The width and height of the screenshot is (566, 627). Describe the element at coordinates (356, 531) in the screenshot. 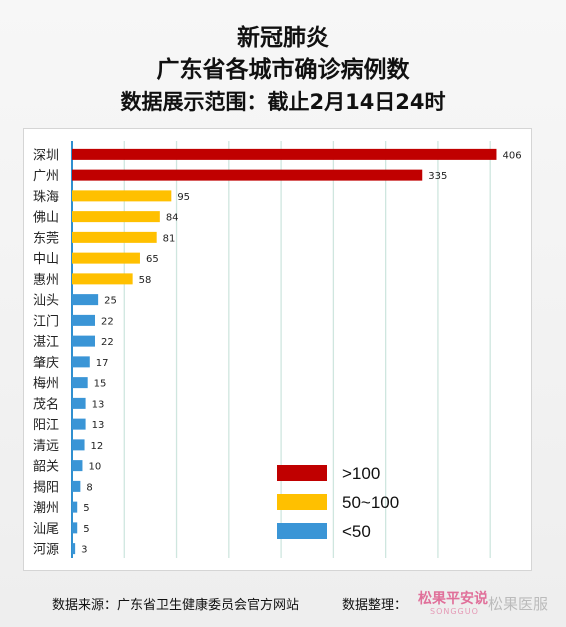

I see `legend-label: <50` at that location.